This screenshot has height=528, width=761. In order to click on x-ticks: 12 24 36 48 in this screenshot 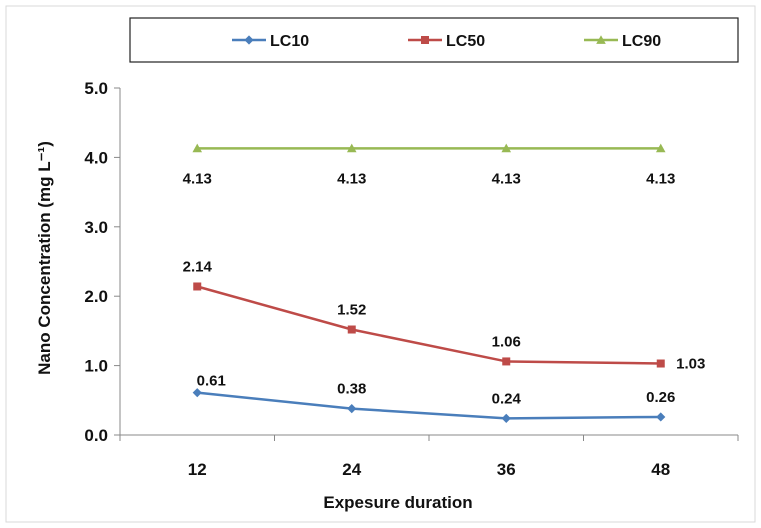, I will do `click(429, 457)`.